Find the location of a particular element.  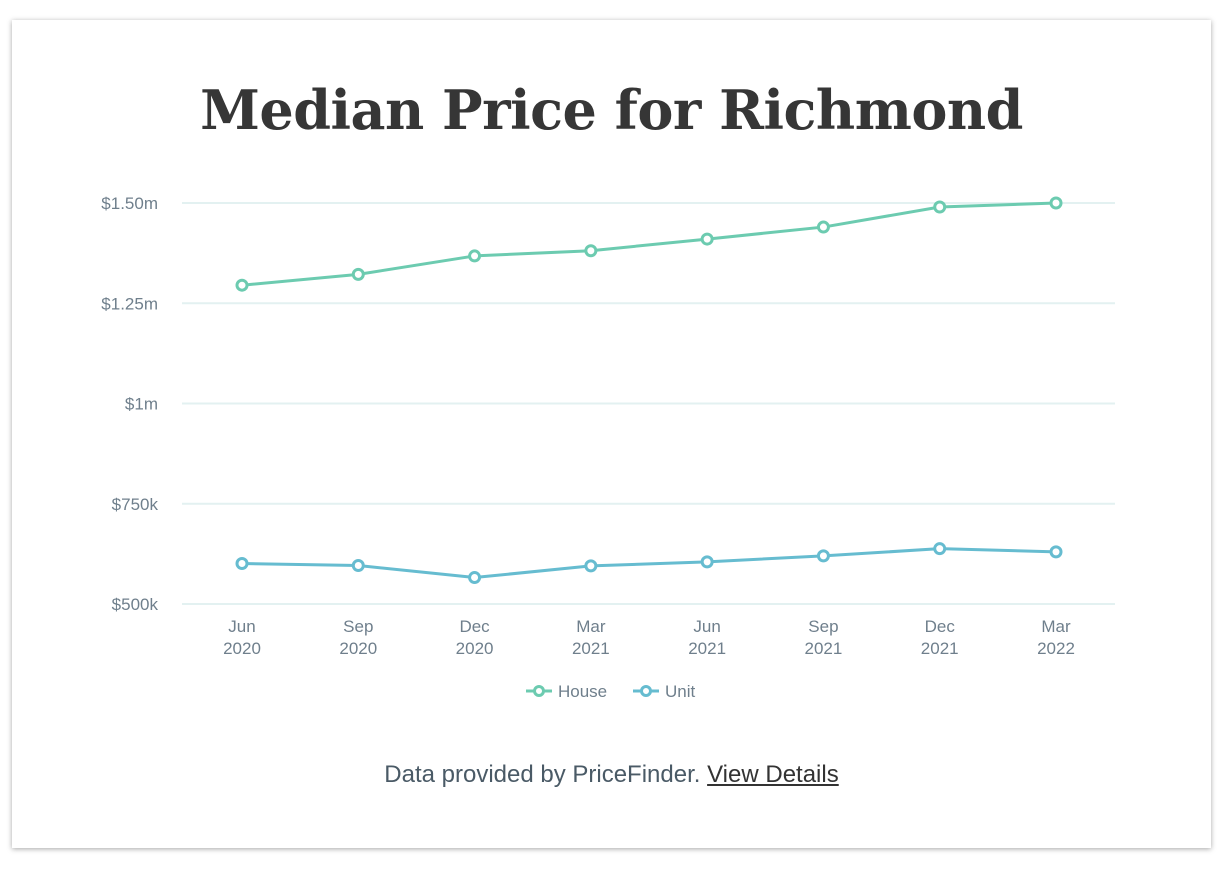

series-house is located at coordinates (649, 244).